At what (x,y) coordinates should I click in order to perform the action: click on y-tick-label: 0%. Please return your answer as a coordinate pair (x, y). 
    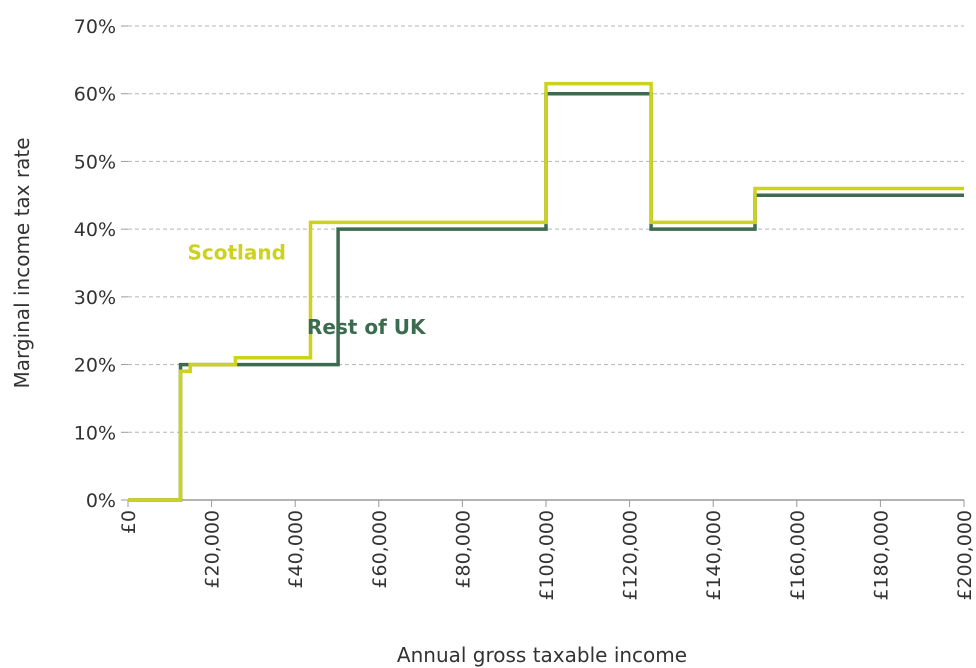
    Looking at the image, I should click on (101, 501).